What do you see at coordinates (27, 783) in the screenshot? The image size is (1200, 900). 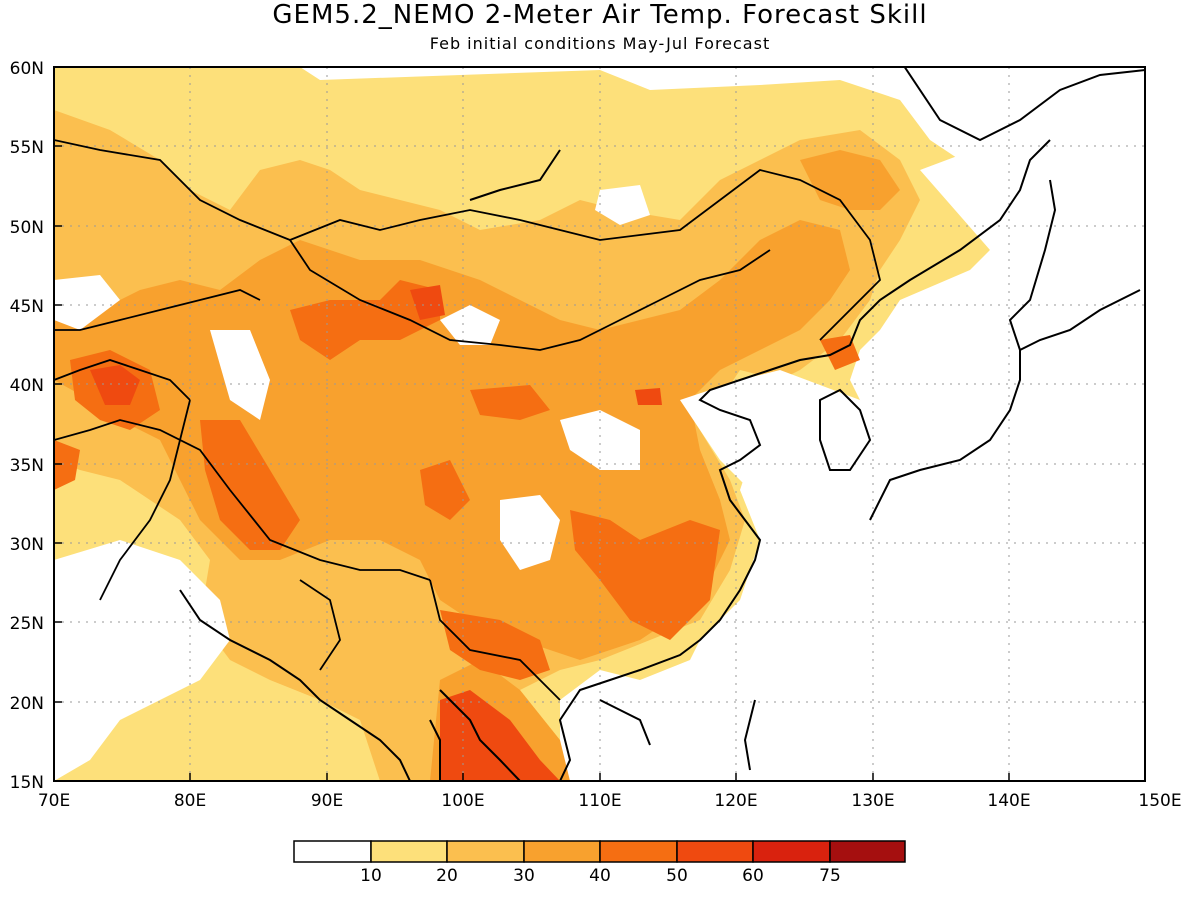 I see `lat-tick-label: 15N` at bounding box center [27, 783].